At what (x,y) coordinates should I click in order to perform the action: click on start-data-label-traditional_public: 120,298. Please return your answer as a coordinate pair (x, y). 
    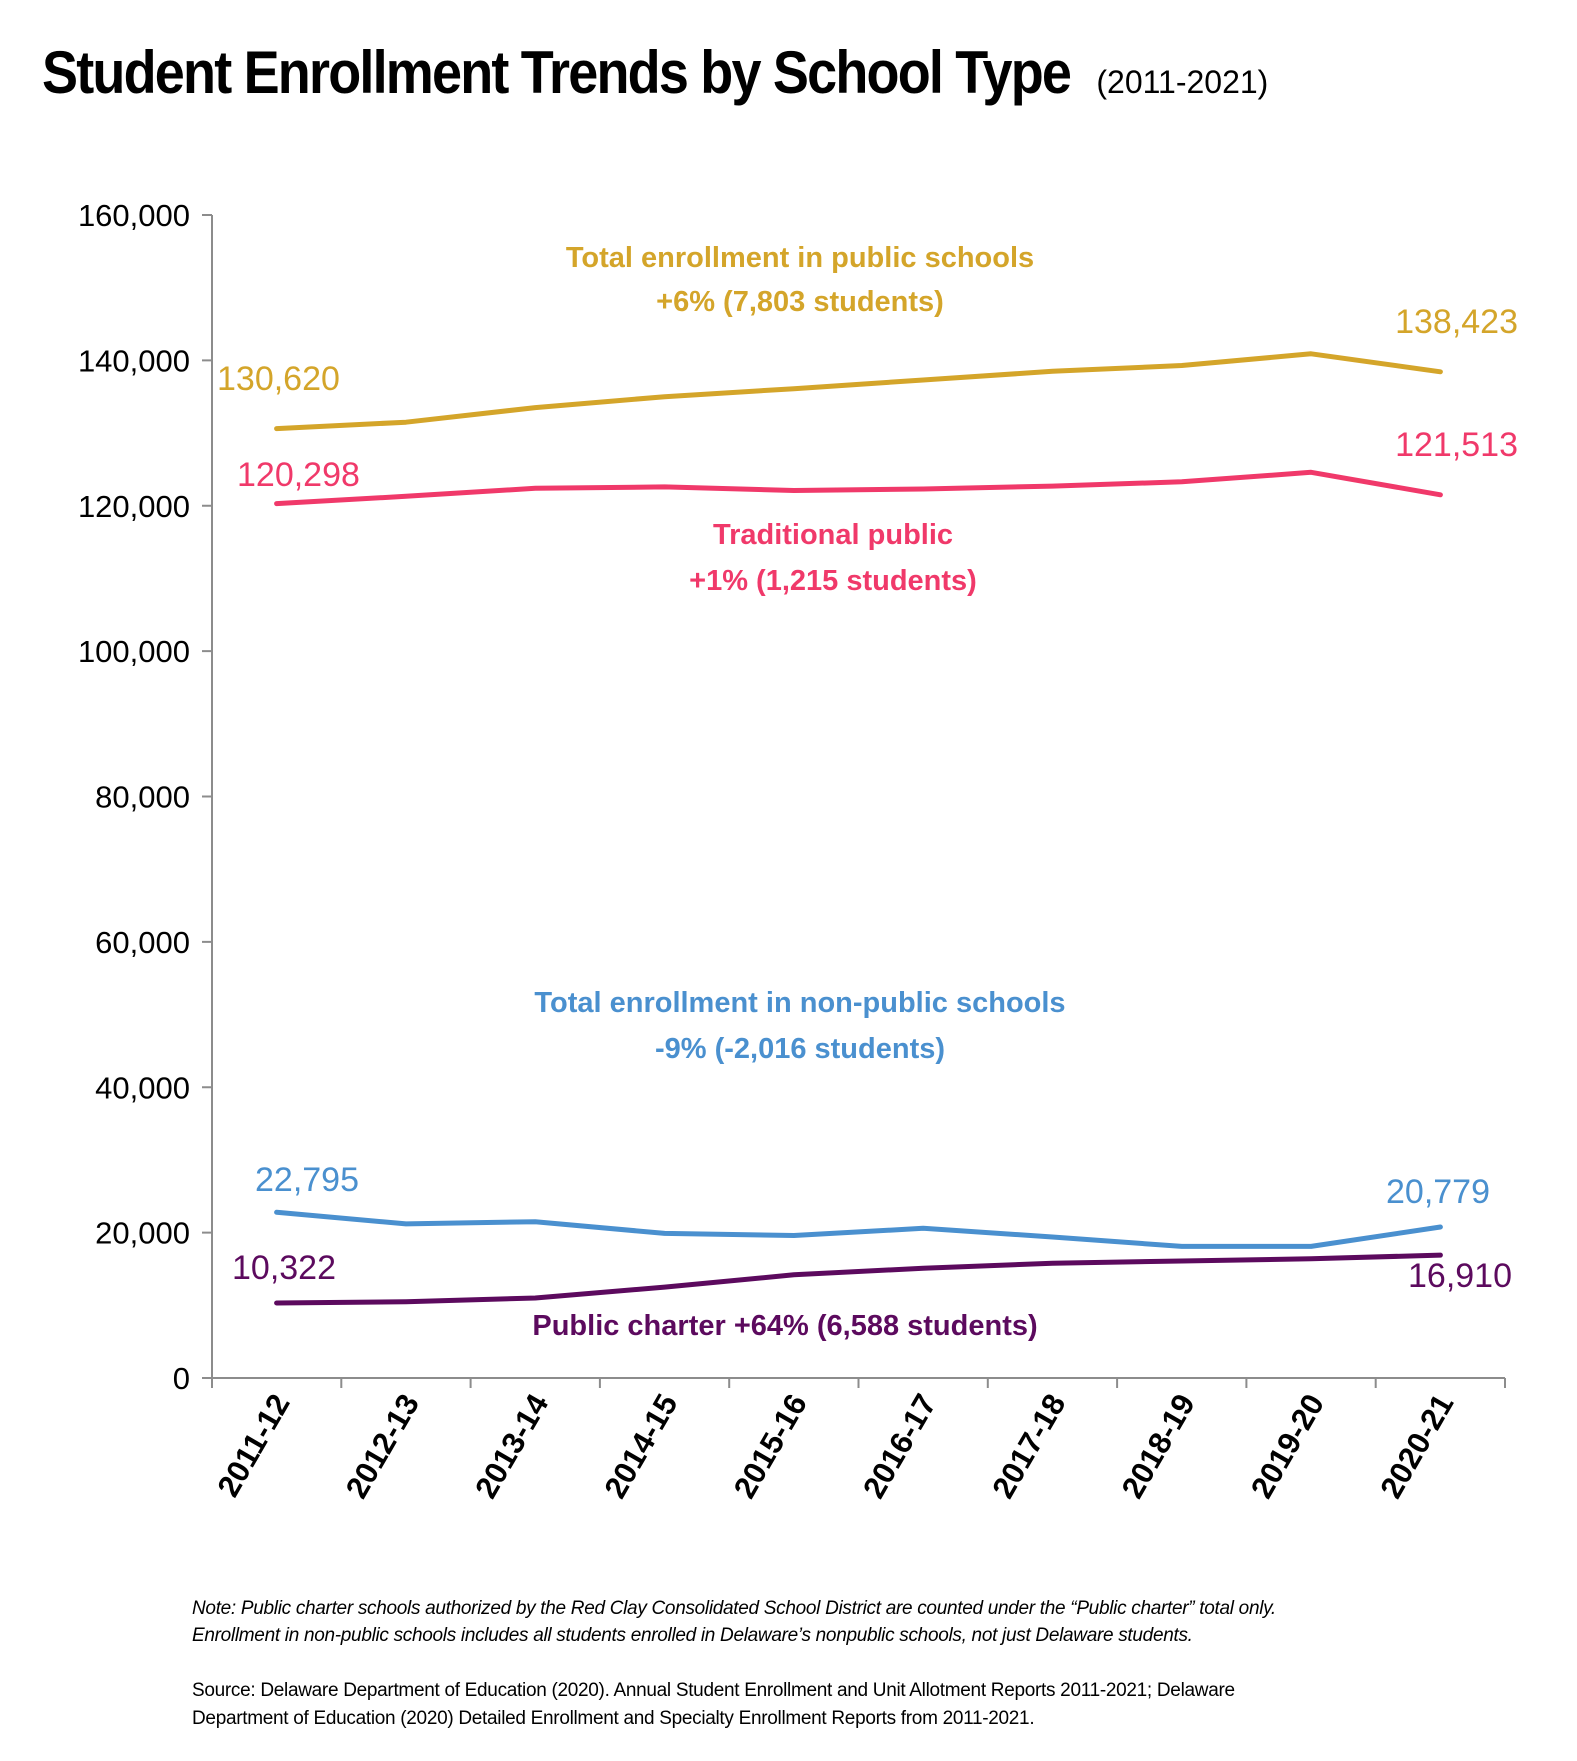
    Looking at the image, I should click on (298, 475).